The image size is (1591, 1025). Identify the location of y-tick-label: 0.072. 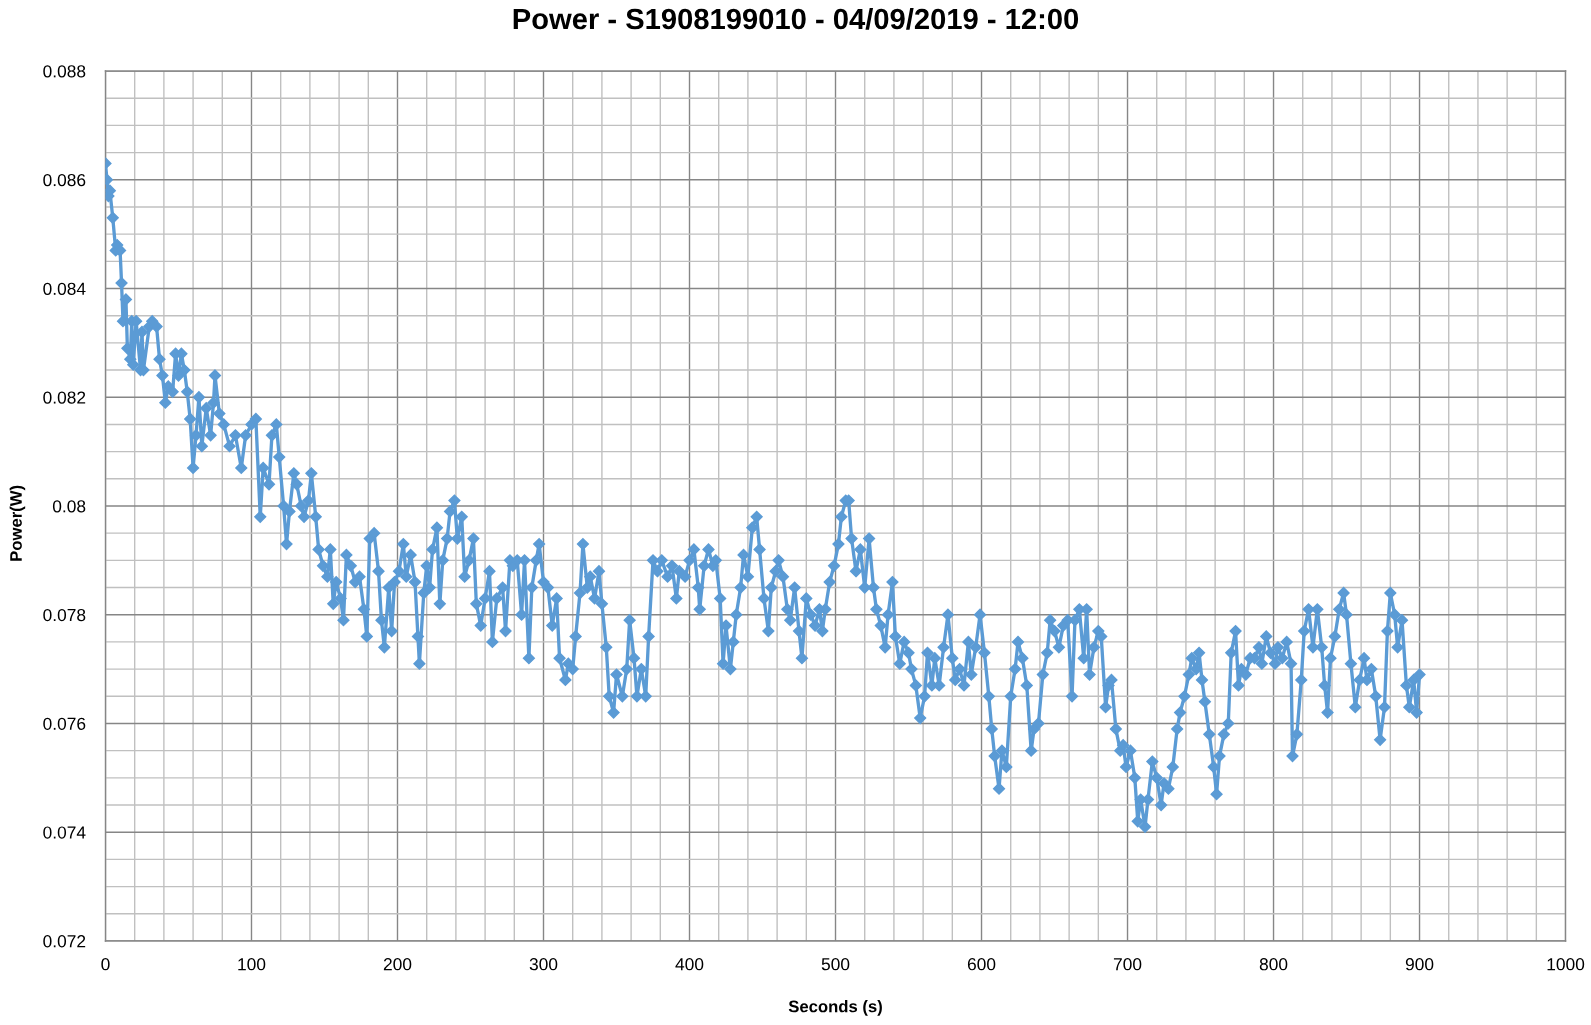
(64, 941).